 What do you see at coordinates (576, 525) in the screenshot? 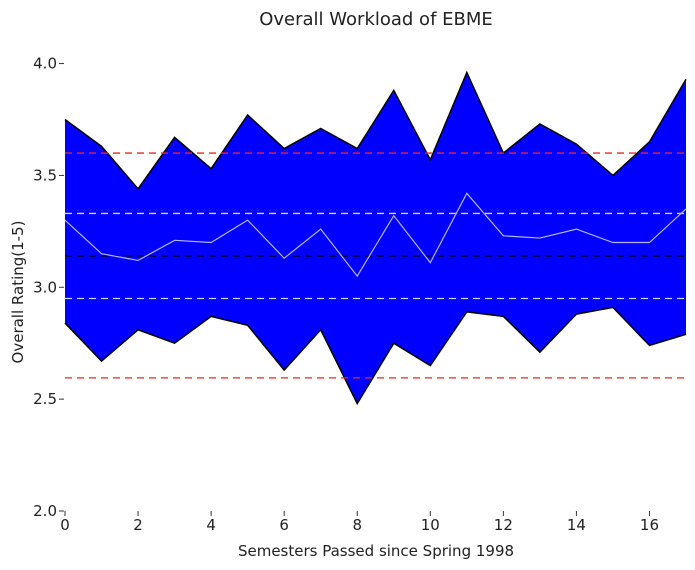
I see `x-tick-label: 14` at bounding box center [576, 525].